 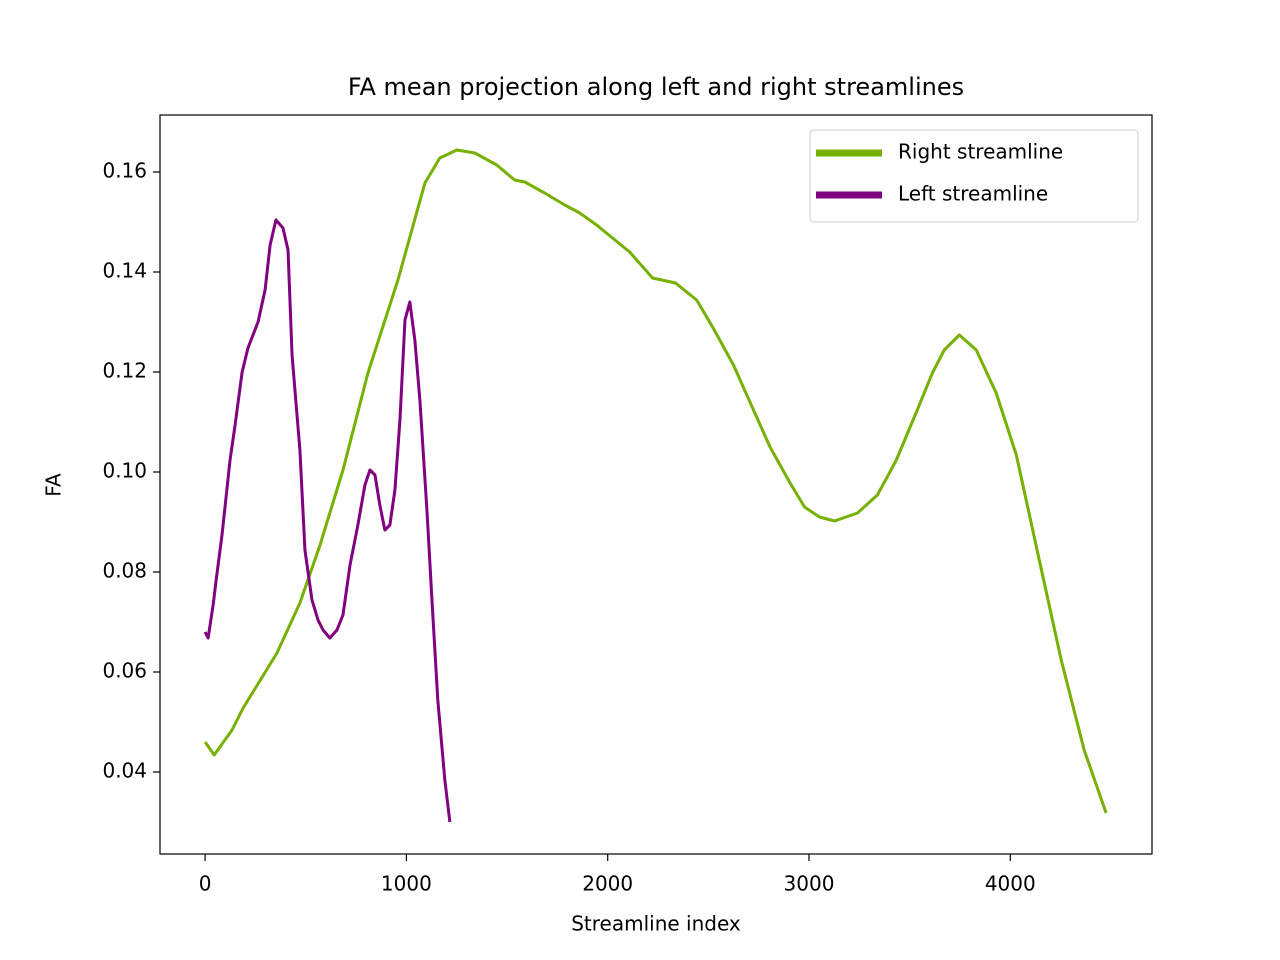 I want to click on y-tick-label: 0.10, so click(x=124, y=471).